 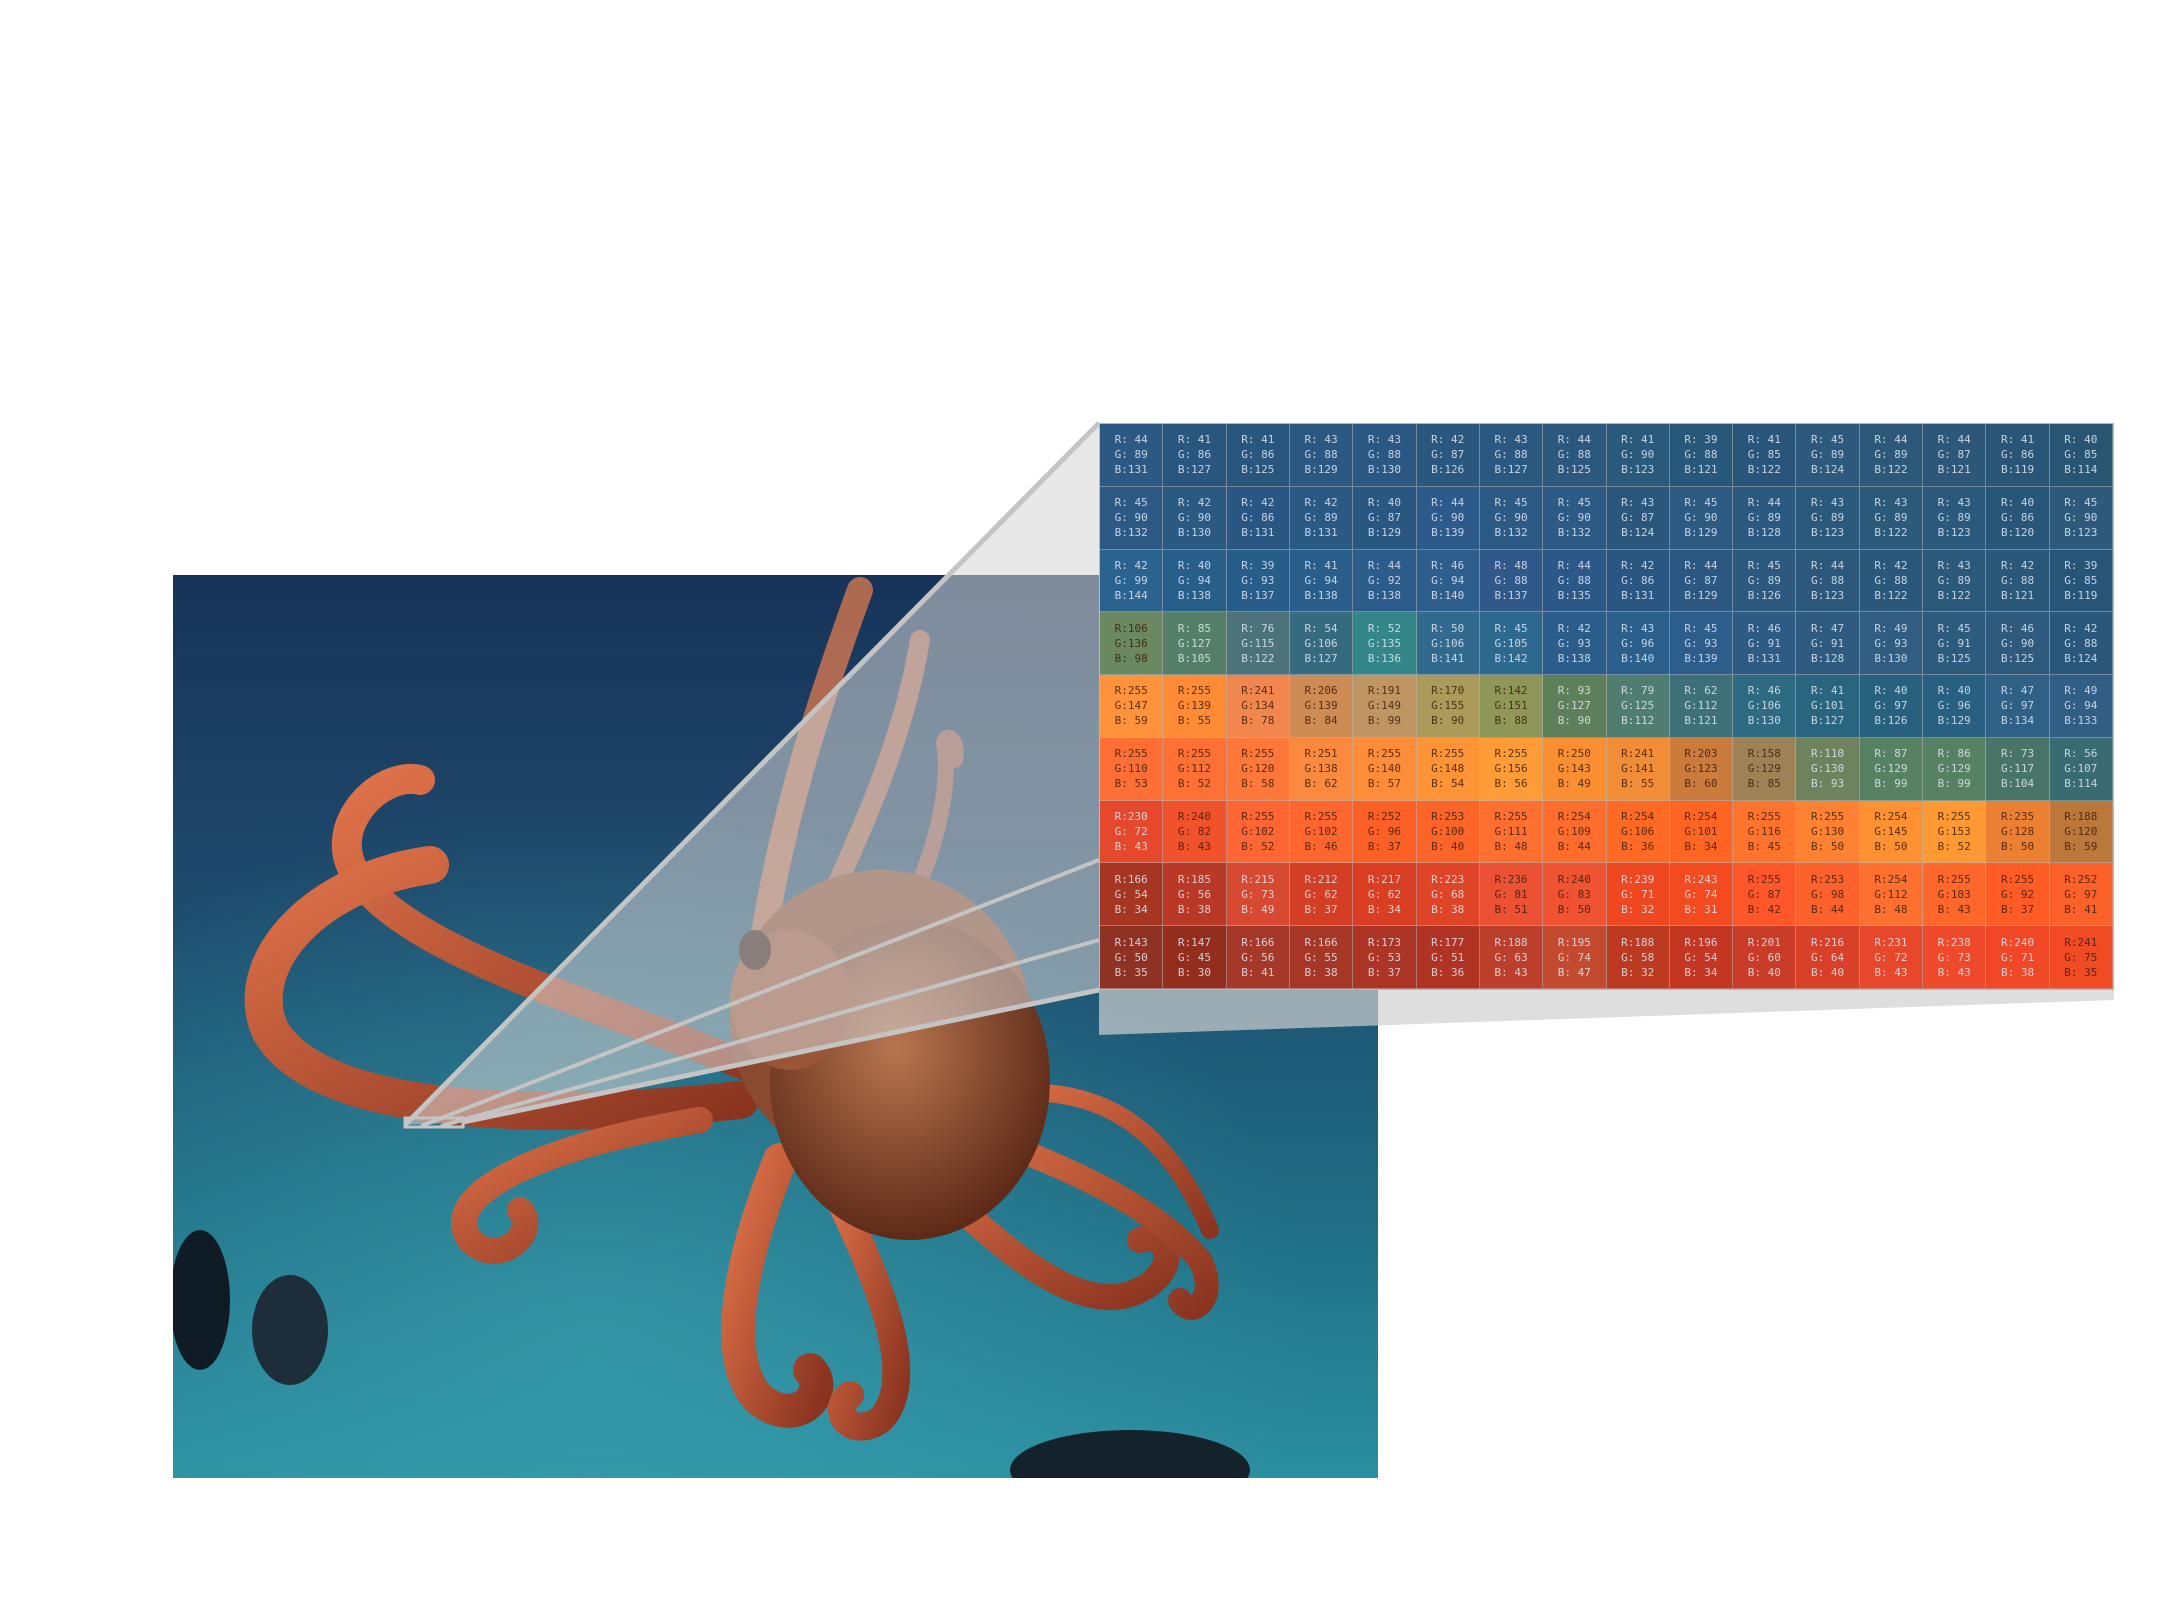 What do you see at coordinates (1321, 691) in the screenshot?
I see `pixel-r-value: R:206` at bounding box center [1321, 691].